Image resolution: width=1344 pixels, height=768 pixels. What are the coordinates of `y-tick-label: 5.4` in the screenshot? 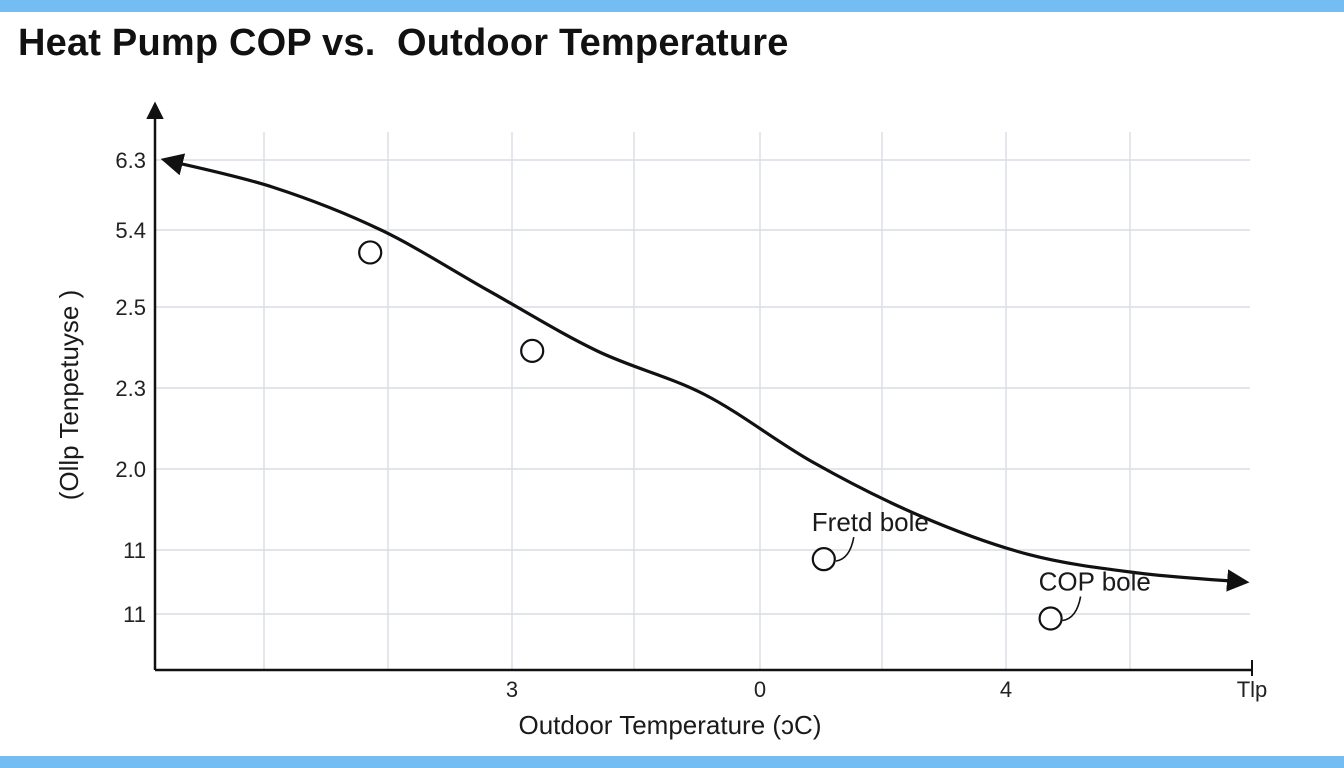 It's located at (130, 230).